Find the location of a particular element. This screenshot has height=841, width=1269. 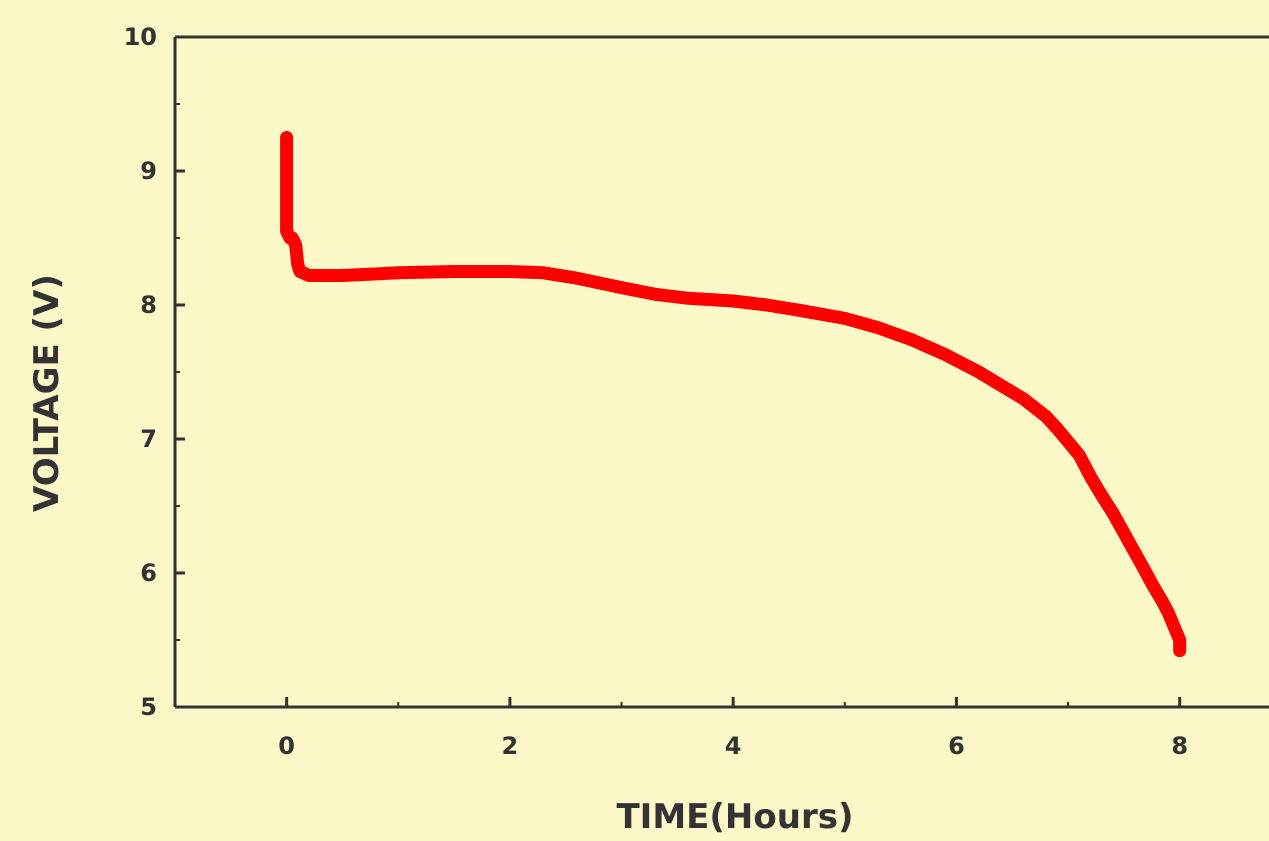

y-tick-label-9: 9 is located at coordinates (148, 171).